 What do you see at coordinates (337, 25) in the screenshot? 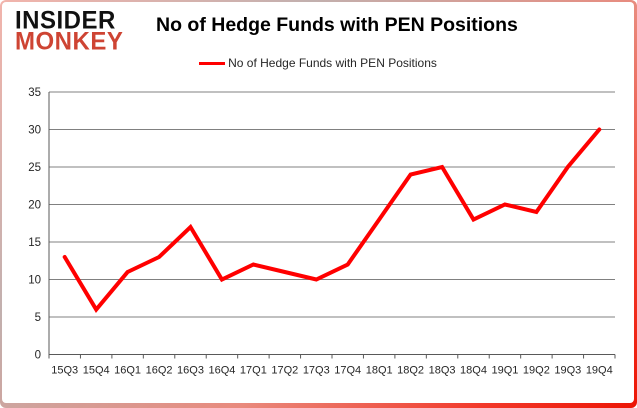
I see `chart-title: No of Hedge Funds with PEN Positions` at bounding box center [337, 25].